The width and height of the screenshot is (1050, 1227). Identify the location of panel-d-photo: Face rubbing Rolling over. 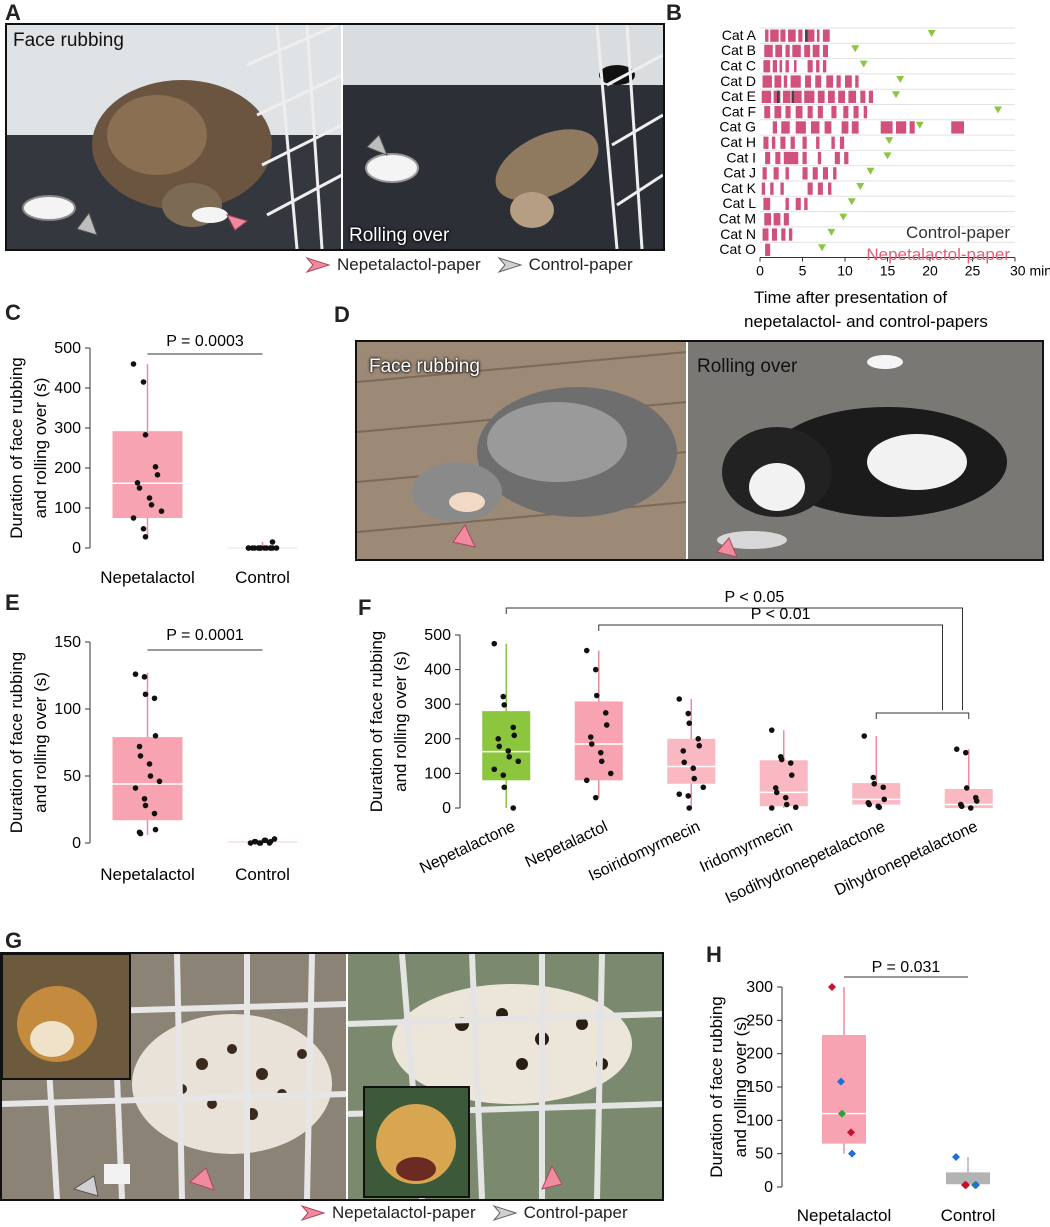
(699, 450).